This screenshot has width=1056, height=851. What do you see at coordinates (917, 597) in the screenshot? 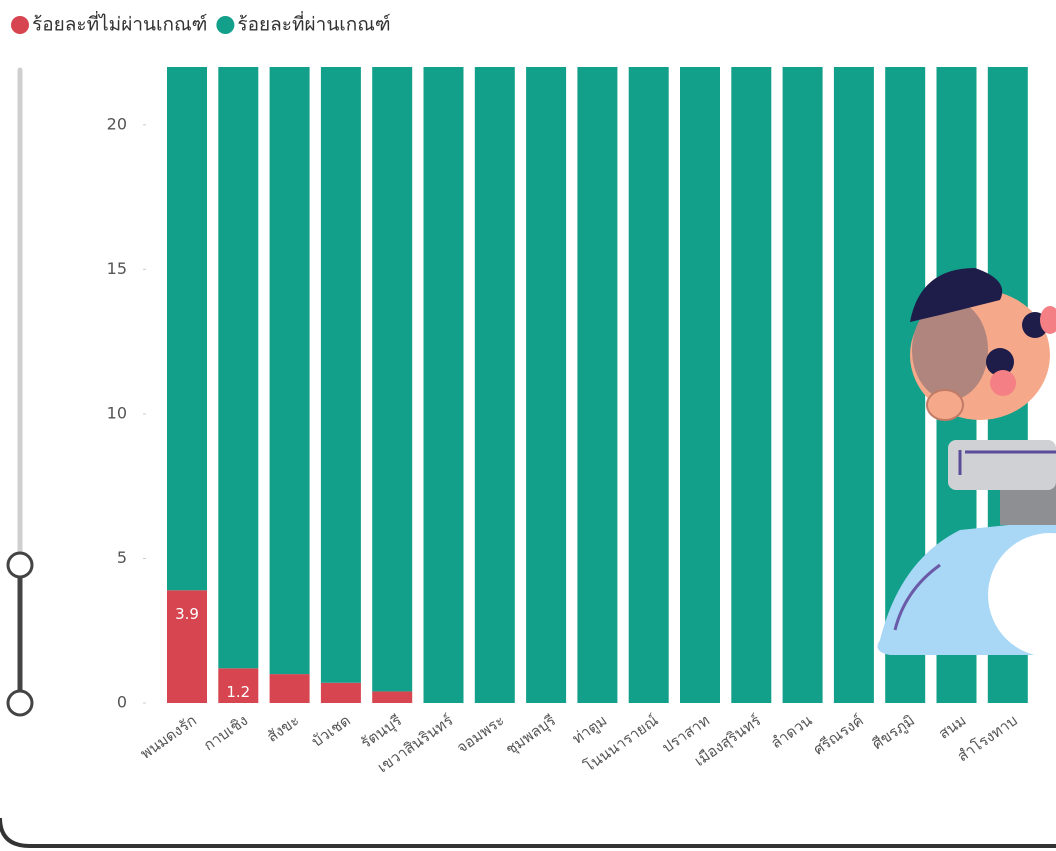
I see `scale-line` at bounding box center [917, 597].